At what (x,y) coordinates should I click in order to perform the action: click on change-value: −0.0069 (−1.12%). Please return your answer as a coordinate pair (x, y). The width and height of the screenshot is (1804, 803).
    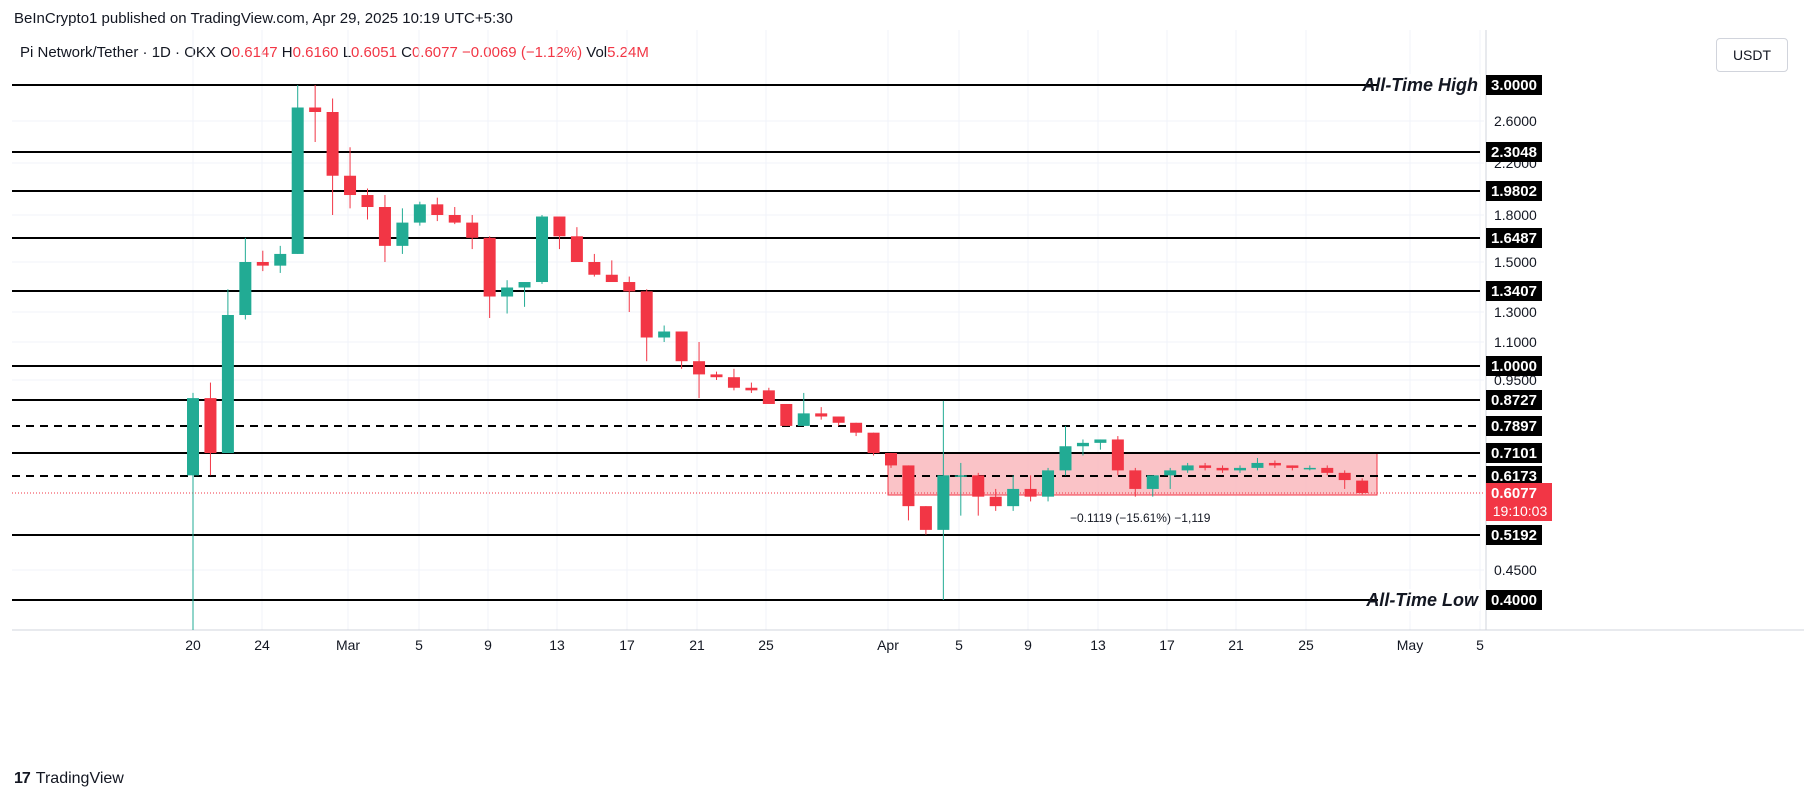
    Looking at the image, I should click on (522, 52).